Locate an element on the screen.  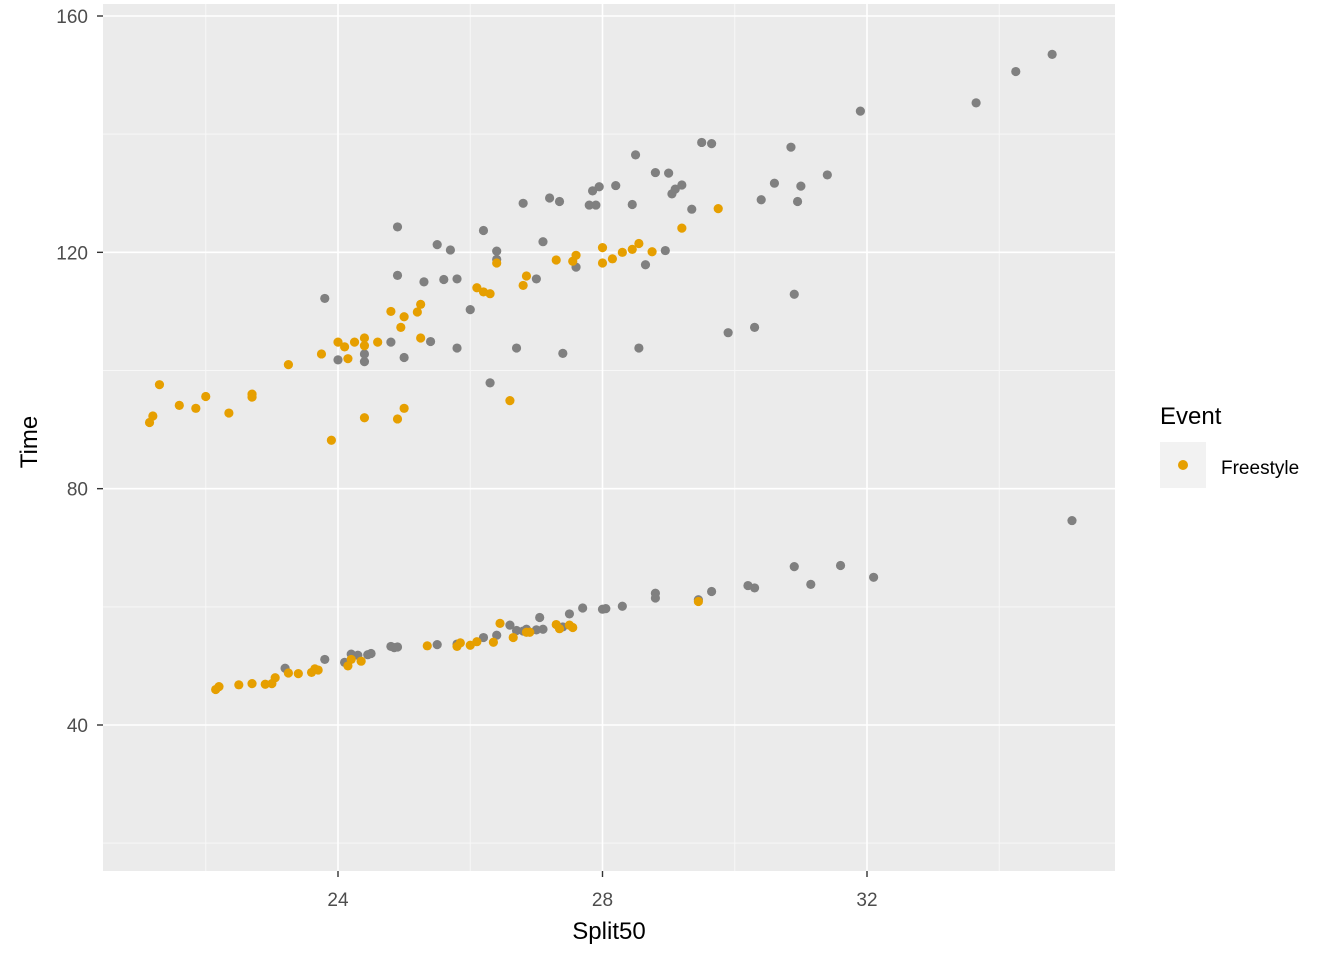
y-tick-label: 160 is located at coordinates (72, 17).